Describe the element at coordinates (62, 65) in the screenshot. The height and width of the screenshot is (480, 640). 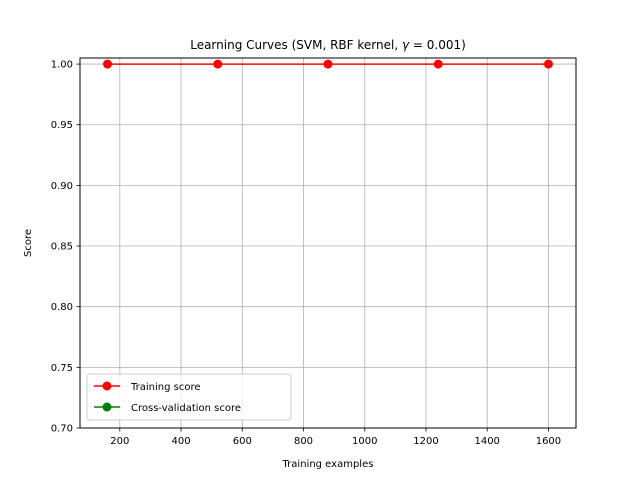
I see `y-tick-label: 1.00` at that location.